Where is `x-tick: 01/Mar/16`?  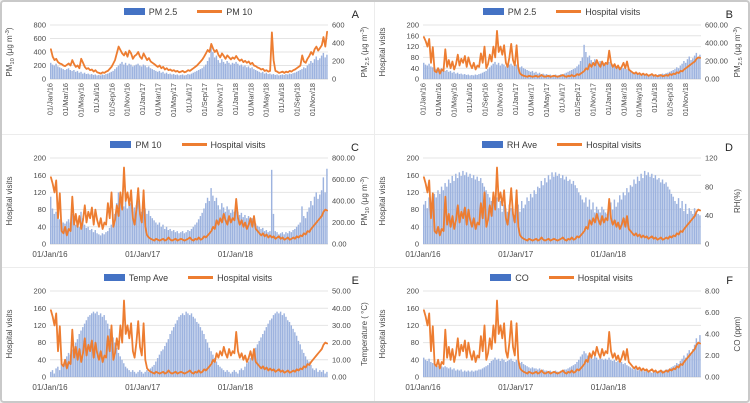
x-tick: 01/Mar/16 is located at coordinates (65, 99).